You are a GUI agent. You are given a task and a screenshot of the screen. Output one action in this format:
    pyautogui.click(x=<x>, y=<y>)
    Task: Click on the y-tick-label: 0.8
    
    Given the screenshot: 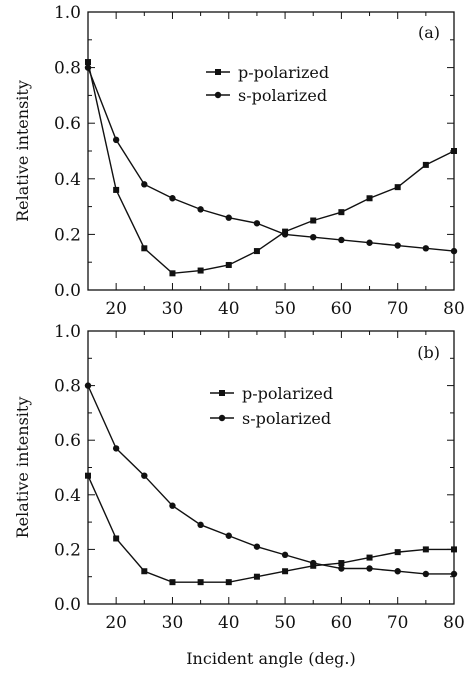 What is the action you would take?
    pyautogui.click(x=67, y=387)
    